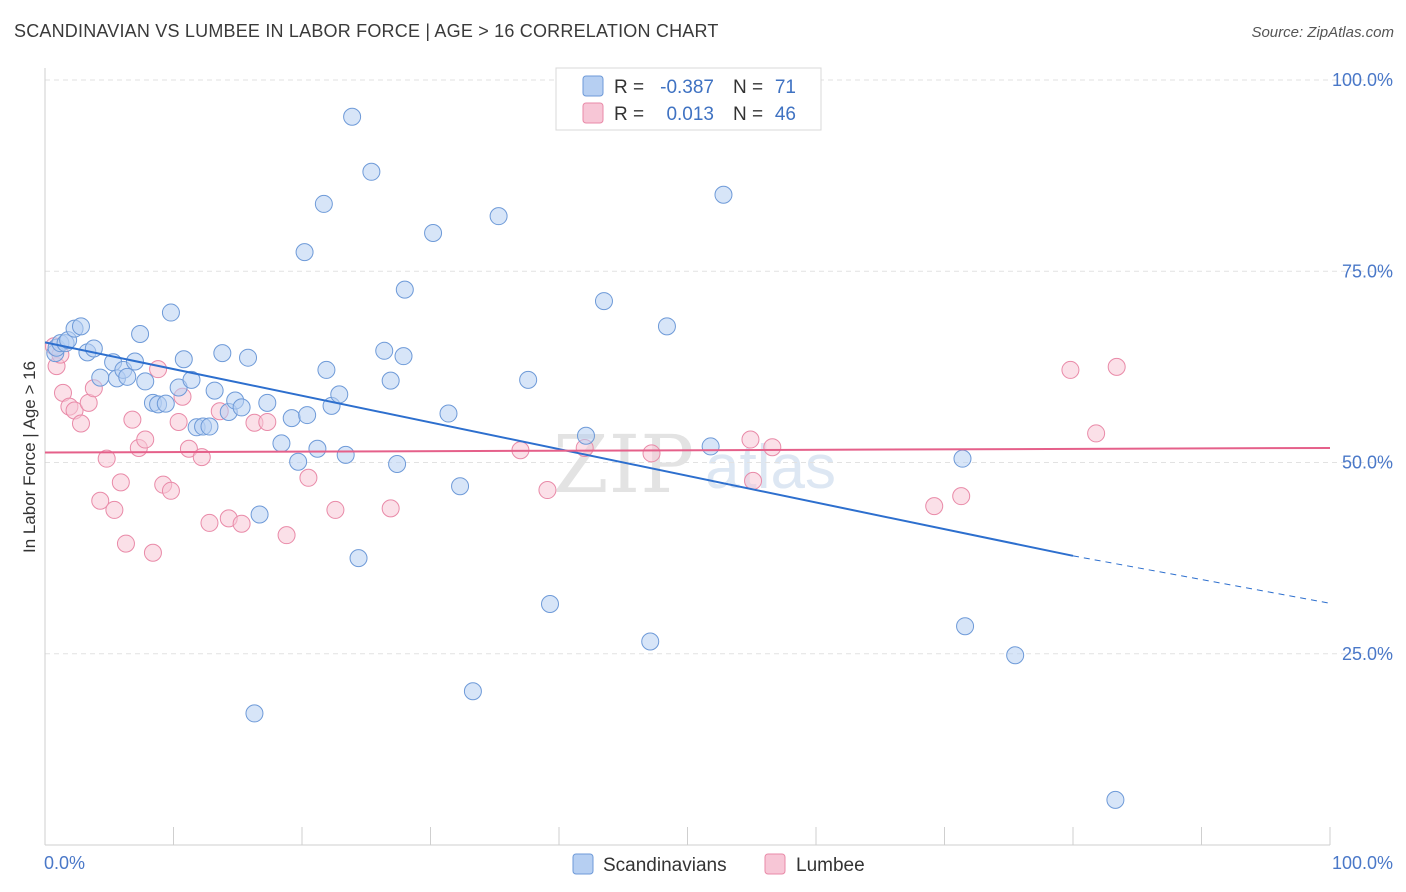 Image resolution: width=1406 pixels, height=892 pixels. Describe the element at coordinates (1362, 367) in the screenshot. I see `y-tick-labels: 25.0% 50.0% 75.0% 100.0%` at that location.